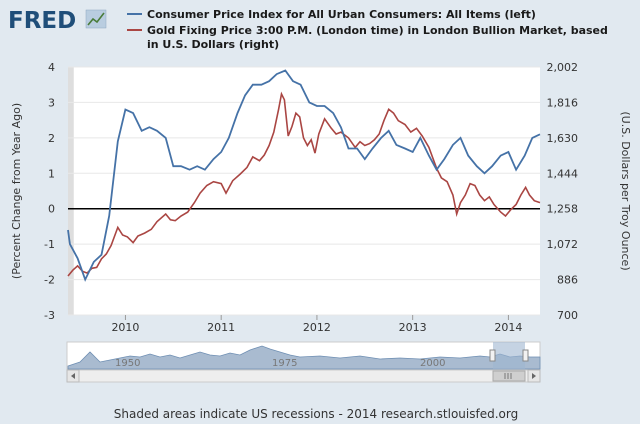 The width and height of the screenshot is (640, 424). I want to click on x-tick-label: 2010, so click(125, 327).